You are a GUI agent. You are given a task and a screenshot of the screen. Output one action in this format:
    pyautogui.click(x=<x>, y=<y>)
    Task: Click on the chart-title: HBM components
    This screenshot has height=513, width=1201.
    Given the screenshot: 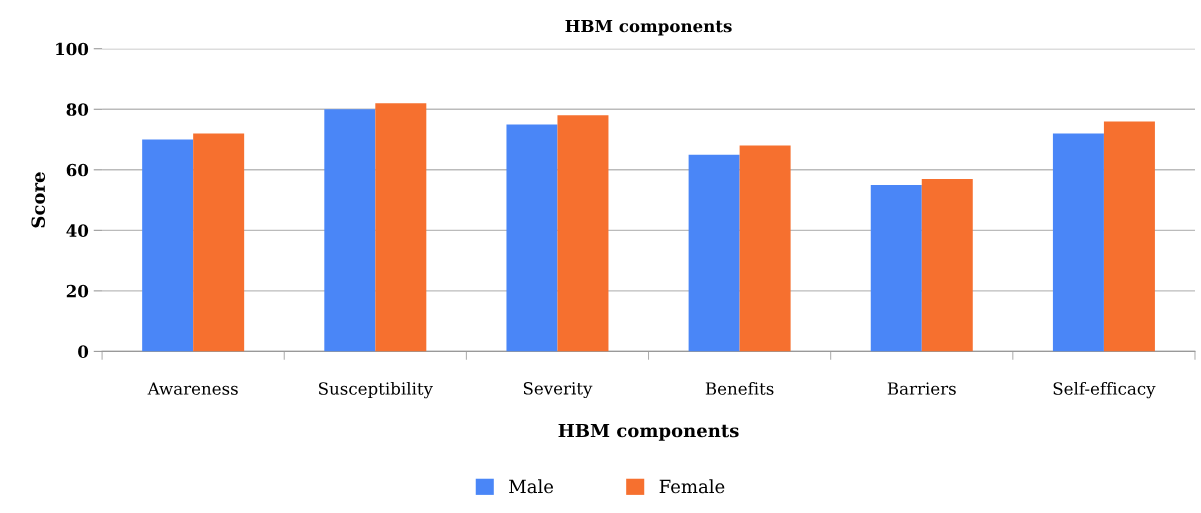 What is the action you would take?
    pyautogui.click(x=648, y=27)
    